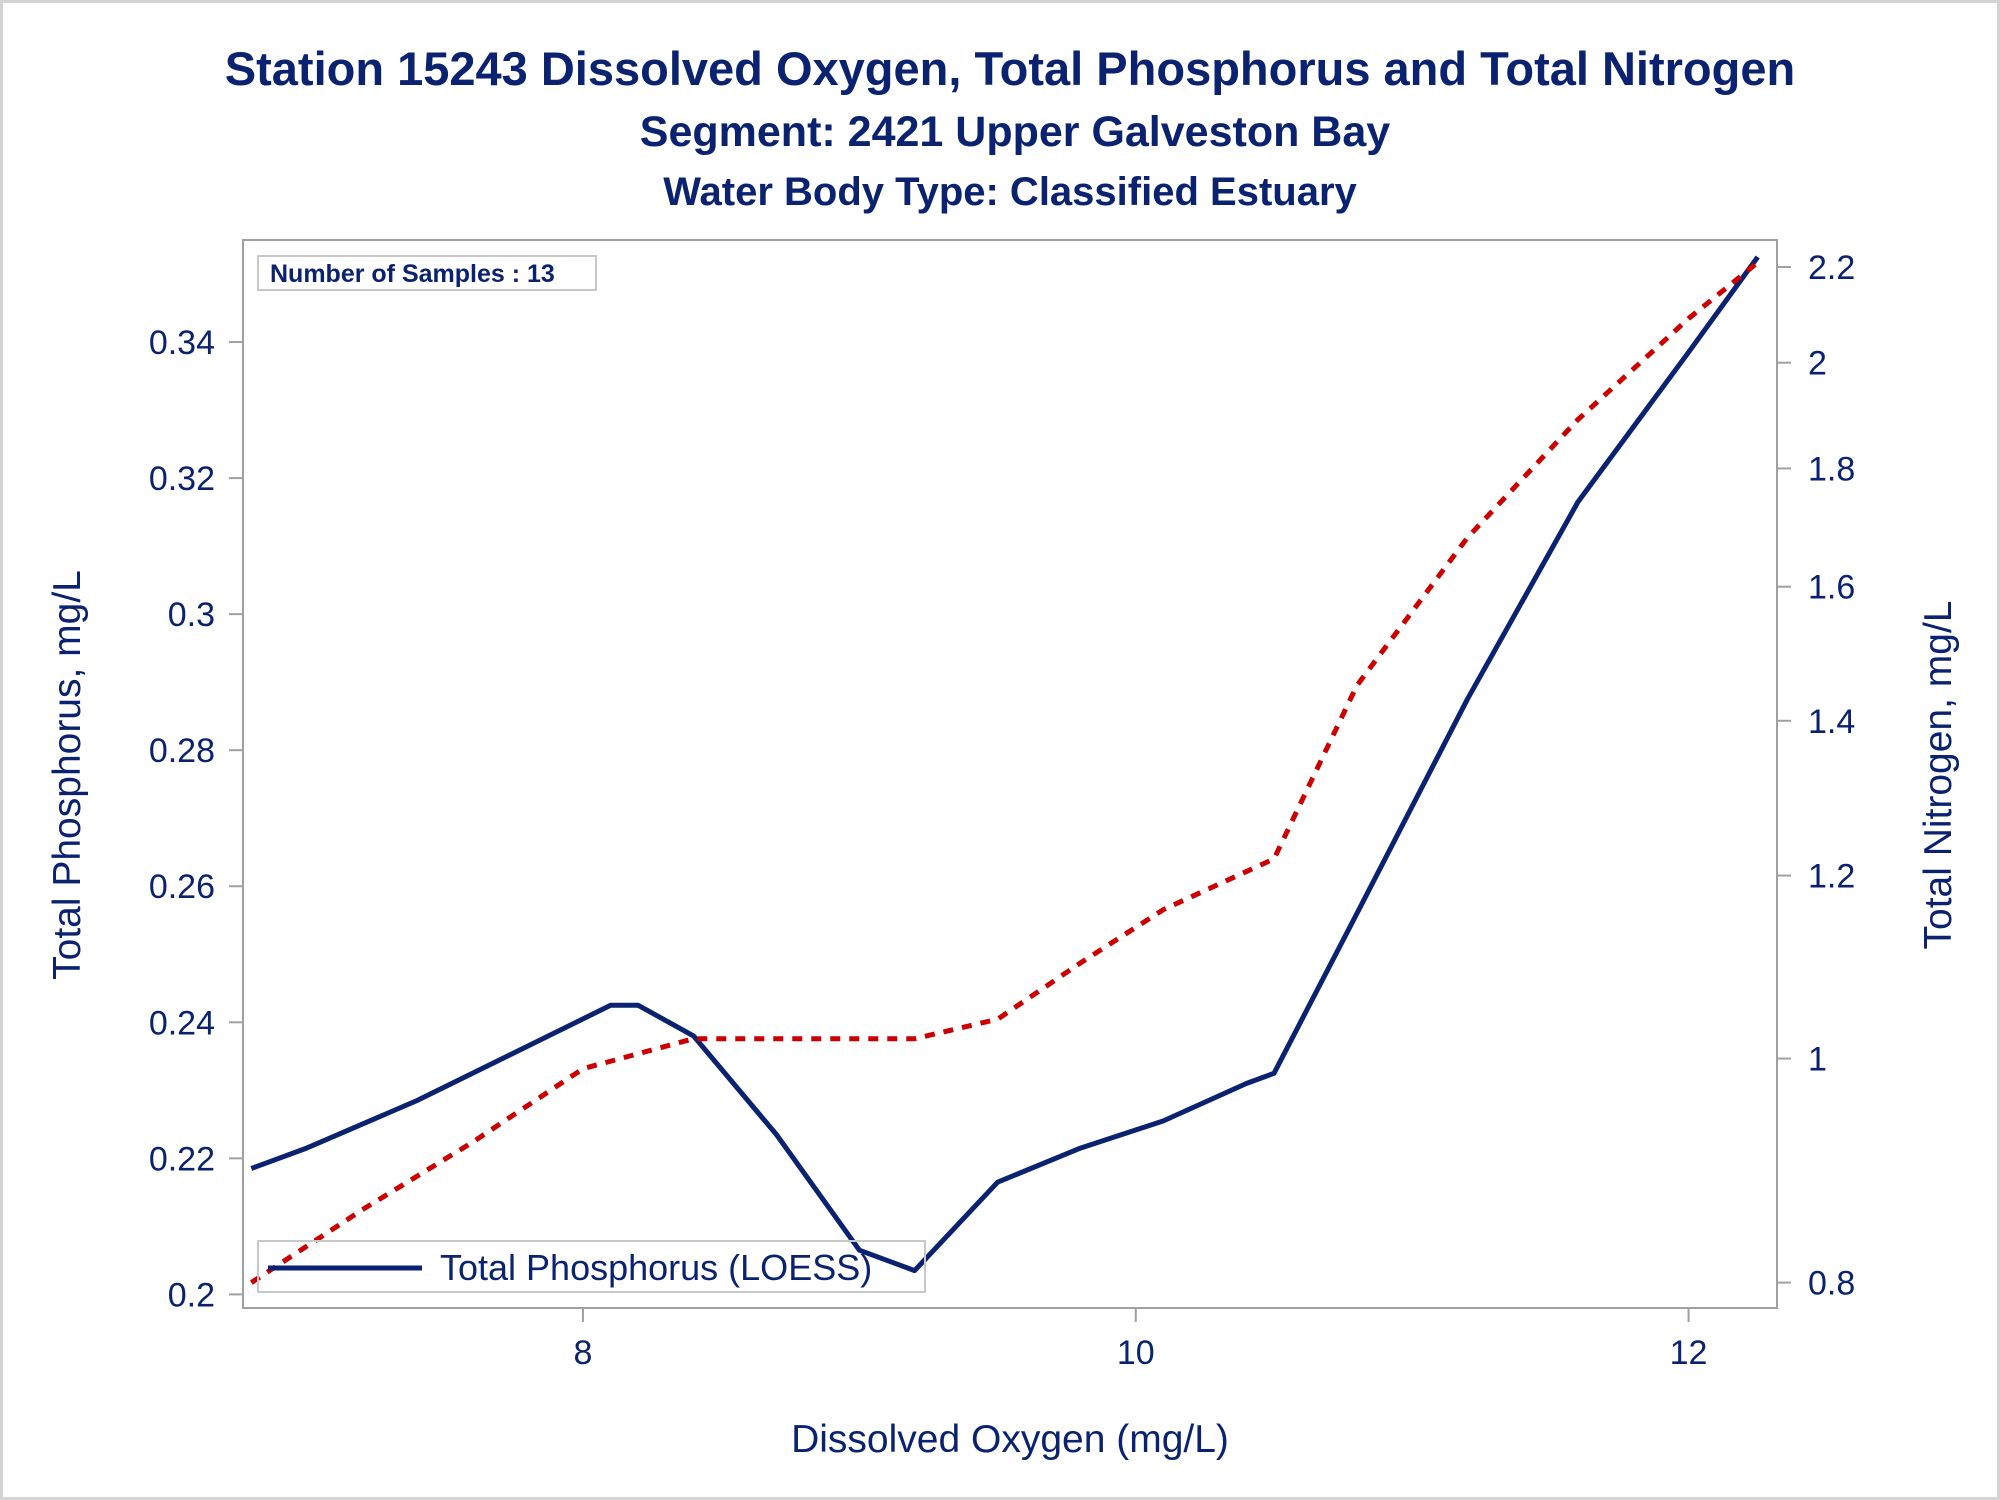 Image resolution: width=2000 pixels, height=1500 pixels. I want to click on y2-tick-label: 1, so click(1817, 1060).